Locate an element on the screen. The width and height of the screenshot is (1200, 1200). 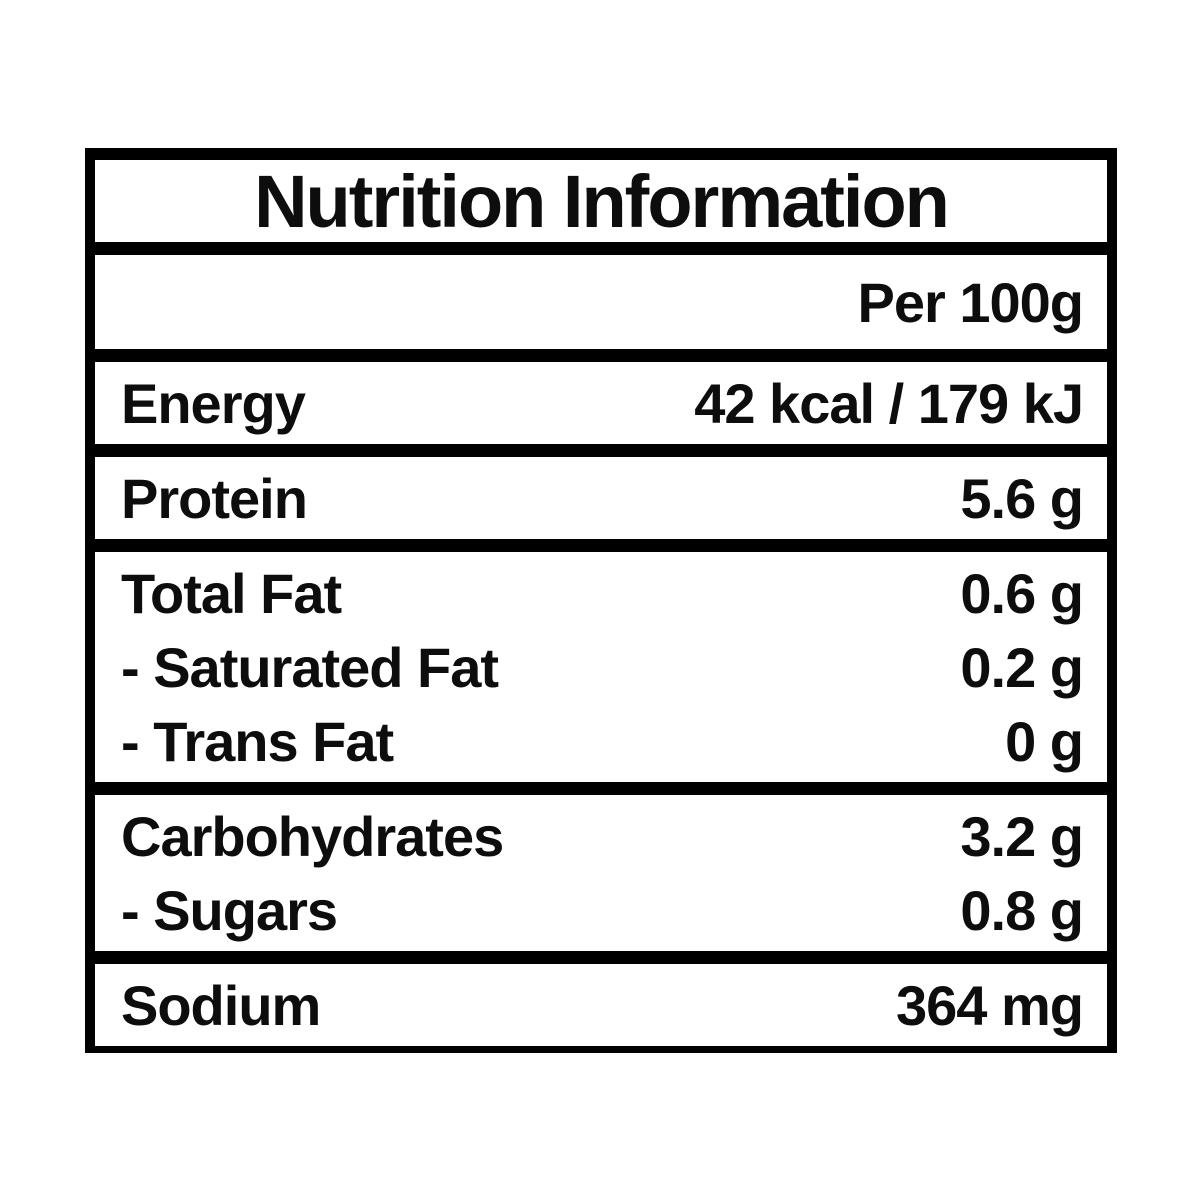
nutrient-value: 0 g is located at coordinates (1044, 741).